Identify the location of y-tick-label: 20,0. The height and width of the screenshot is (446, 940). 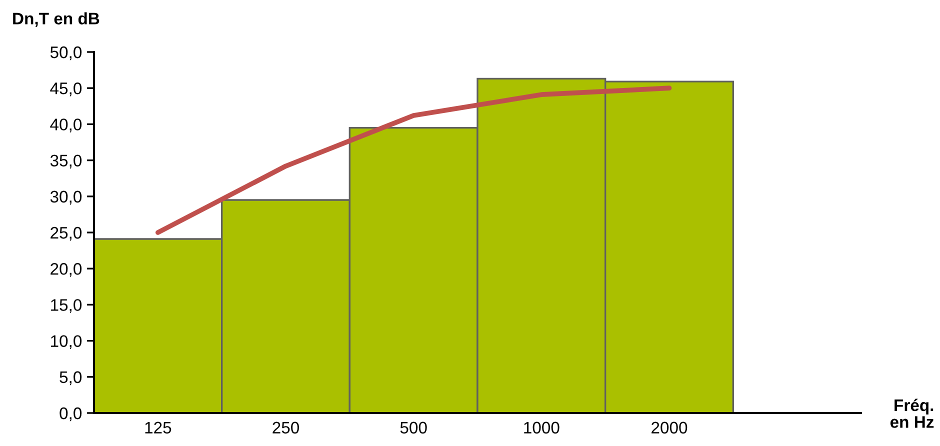
(66, 270).